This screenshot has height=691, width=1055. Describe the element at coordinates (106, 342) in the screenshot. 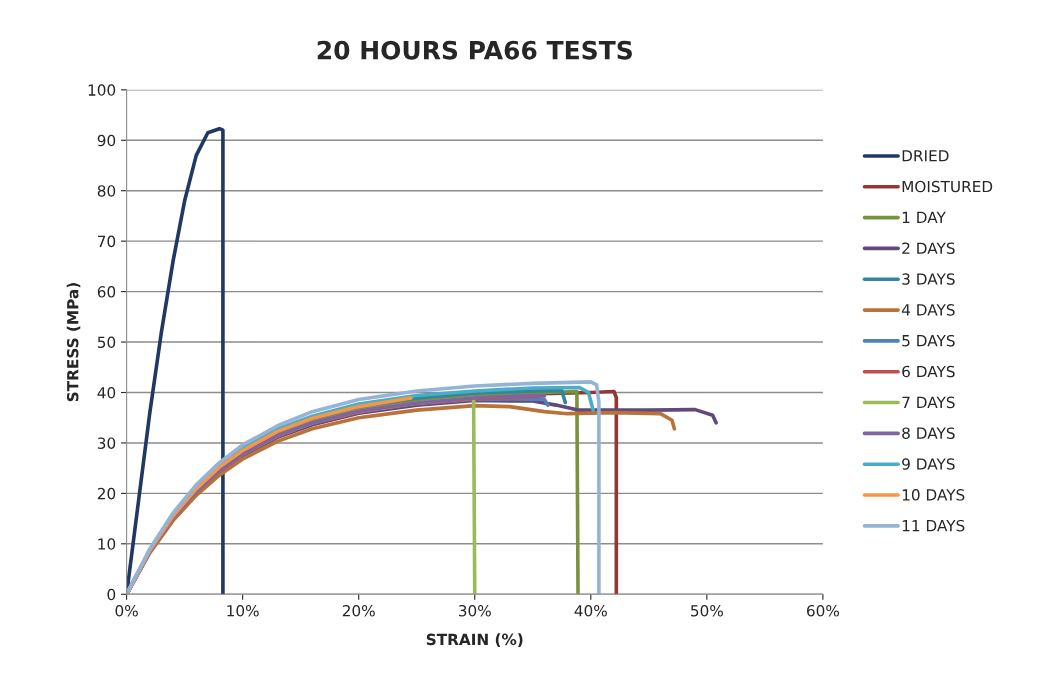

I see `y-tick-label: 50` at that location.